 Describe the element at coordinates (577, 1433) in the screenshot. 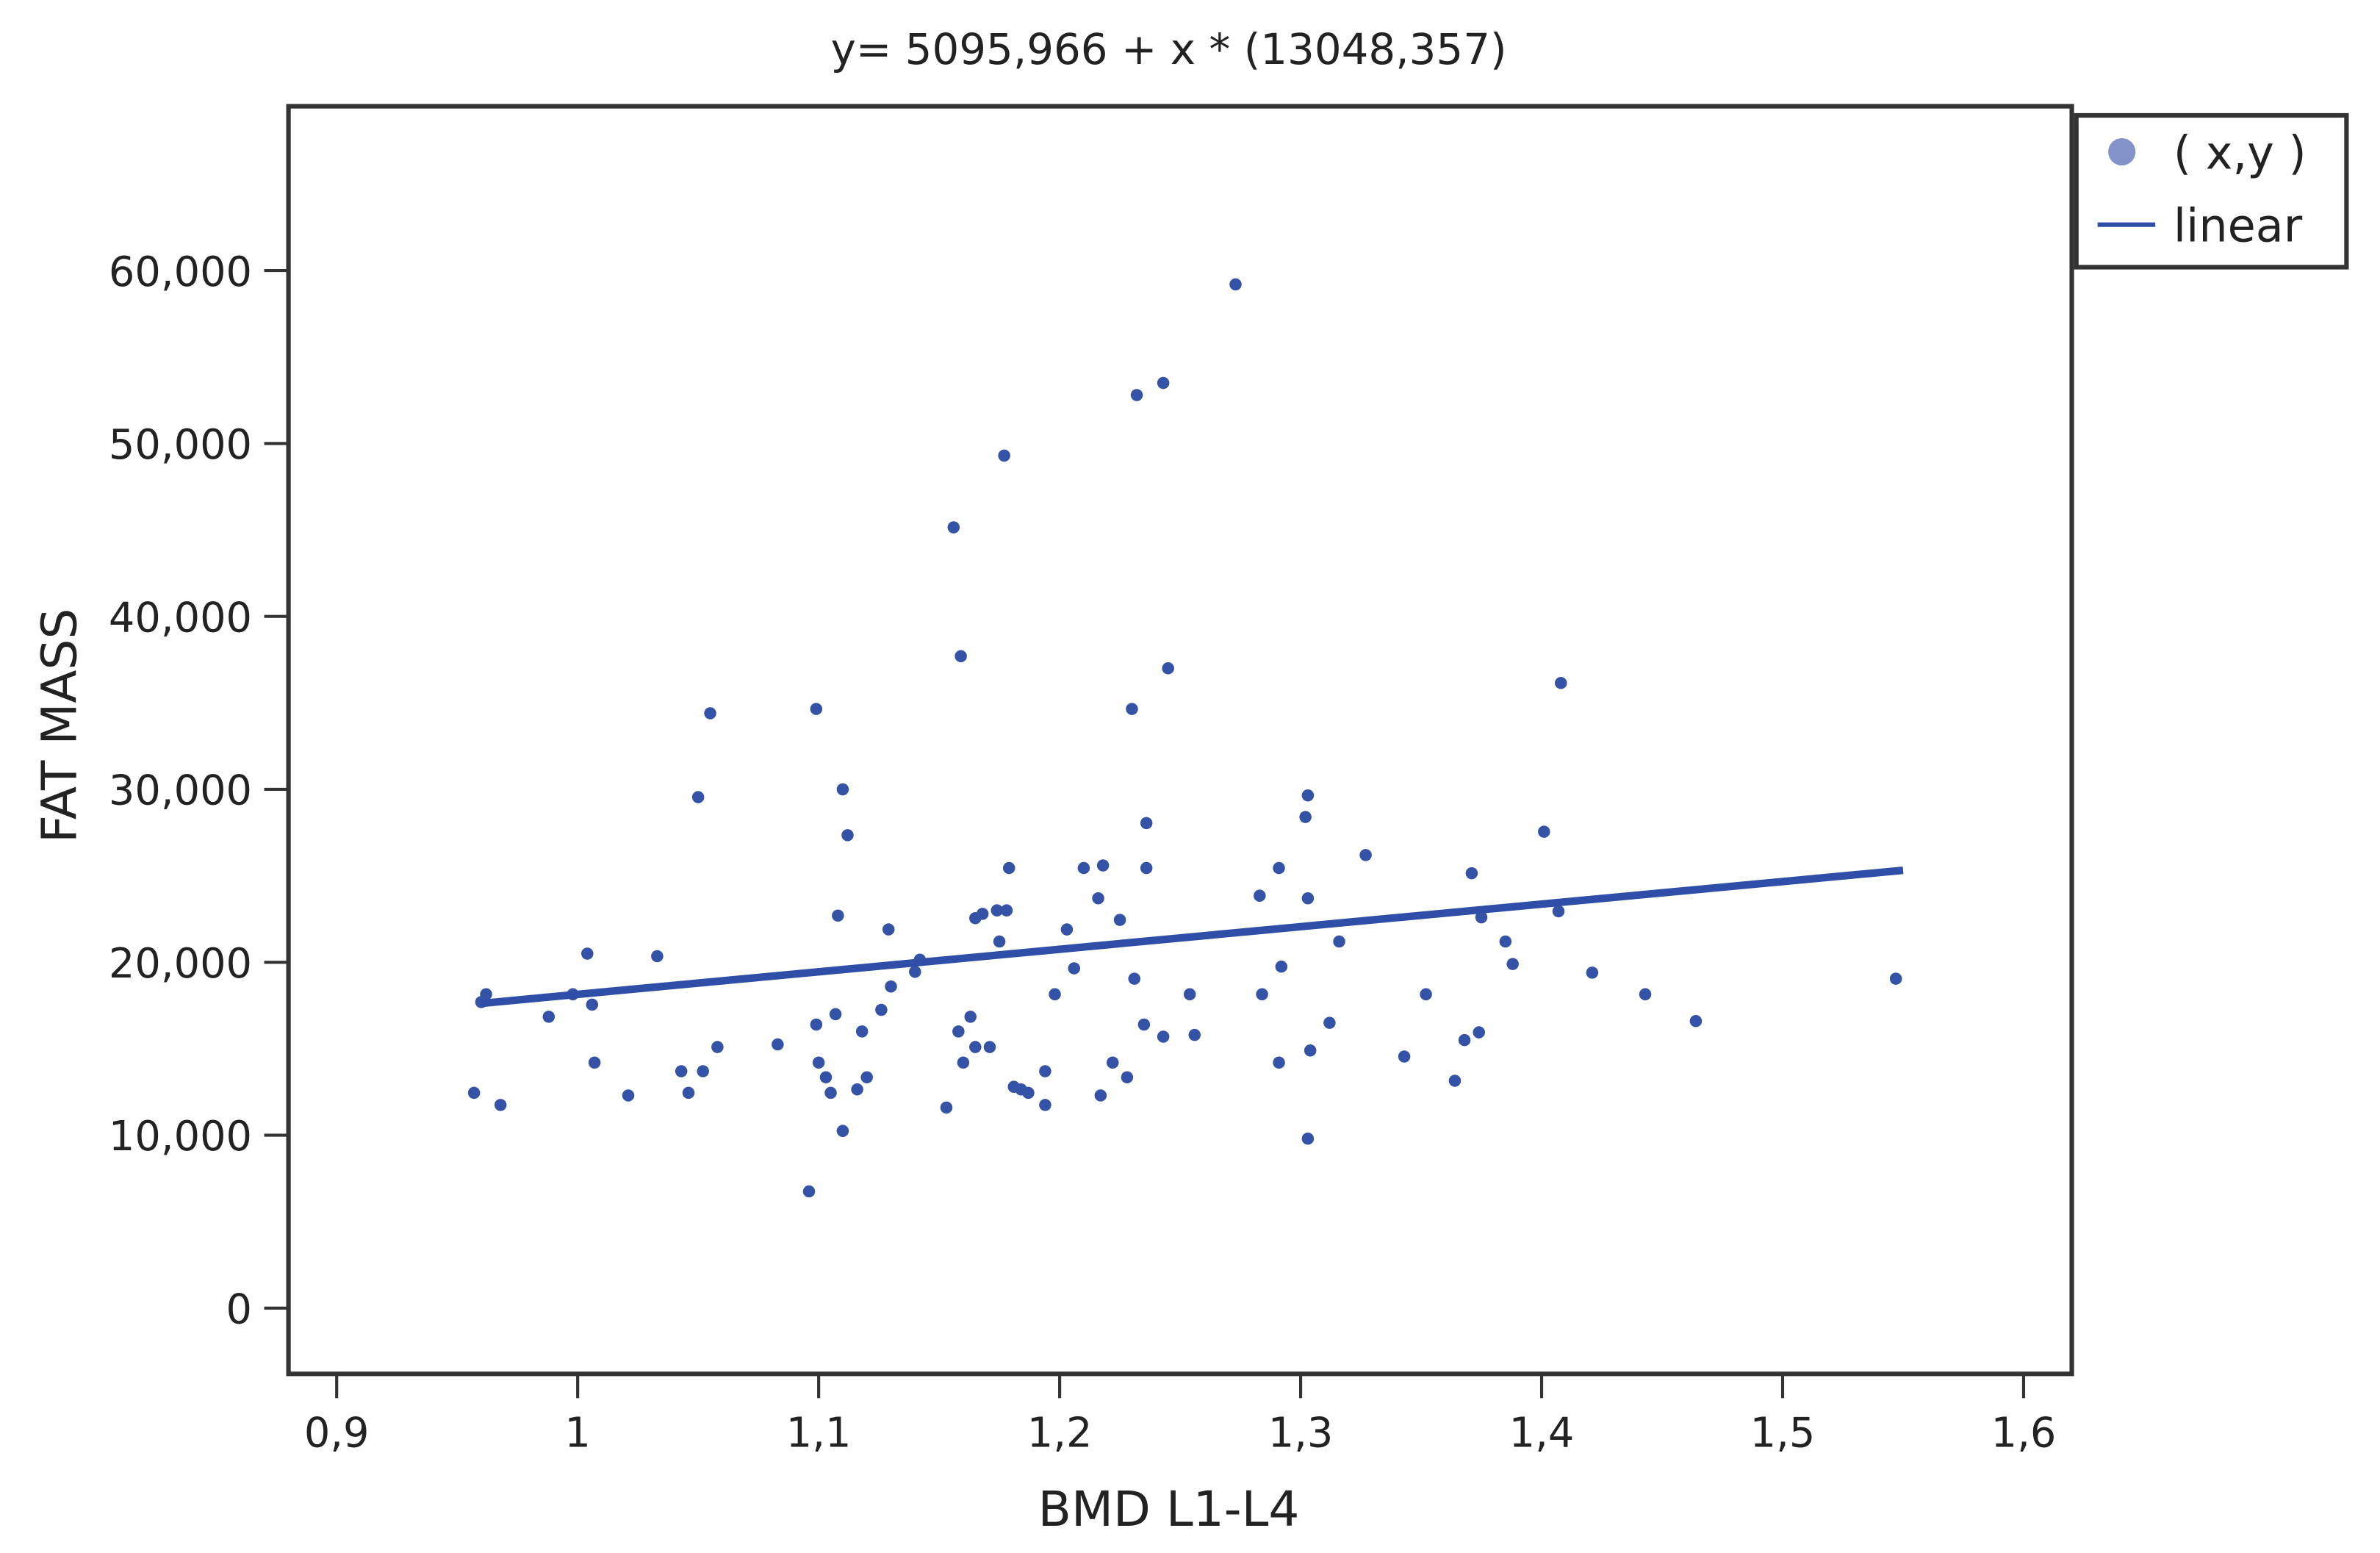

I see `x-tick-label: 1` at that location.